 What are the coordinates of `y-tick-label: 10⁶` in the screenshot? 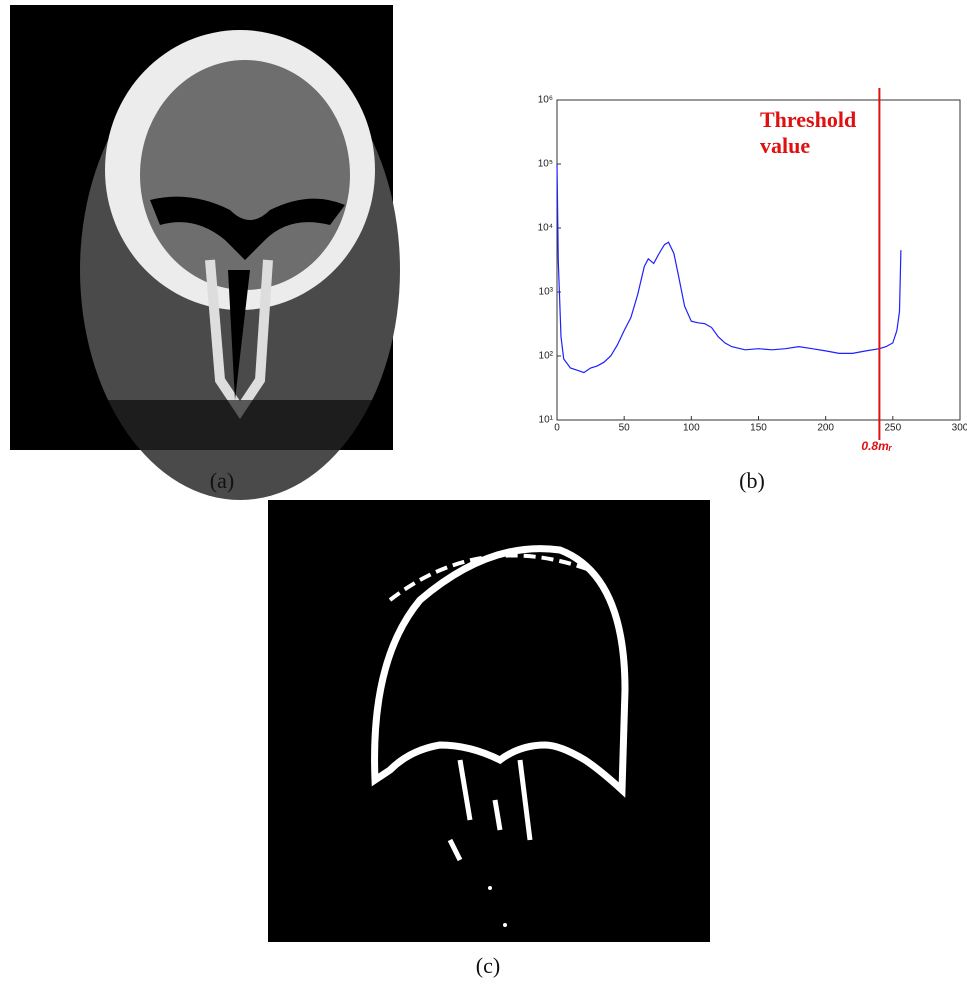 It's located at (545, 100).